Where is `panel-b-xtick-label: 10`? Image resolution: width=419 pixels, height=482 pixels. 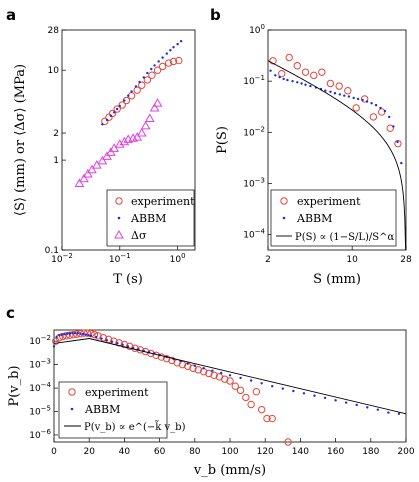
panel-b-xtick-label: 10 is located at coordinates (352, 260).